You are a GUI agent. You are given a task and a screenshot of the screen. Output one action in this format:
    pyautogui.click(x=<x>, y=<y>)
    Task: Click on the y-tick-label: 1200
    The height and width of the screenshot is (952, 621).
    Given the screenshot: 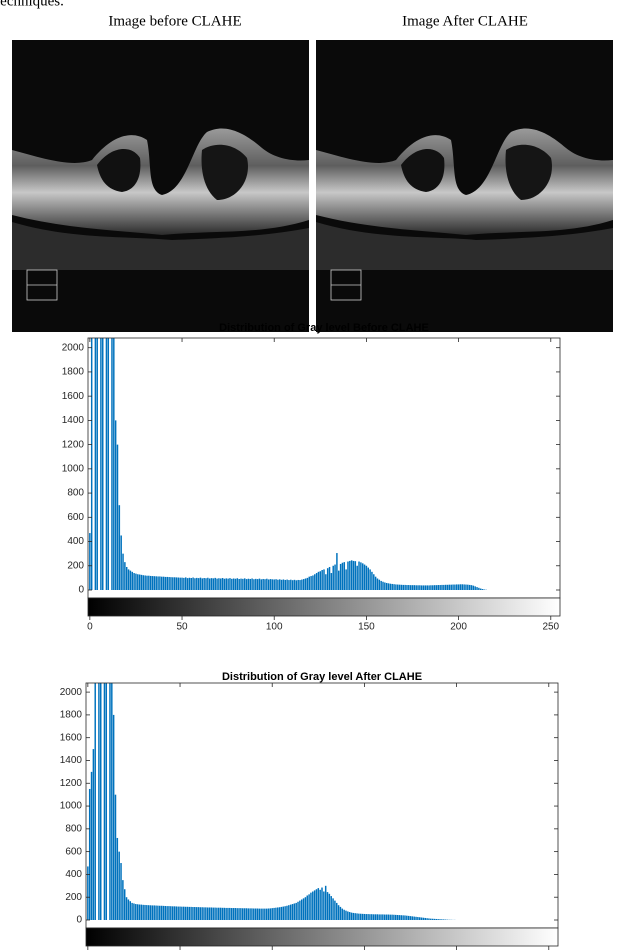 What is the action you would take?
    pyautogui.click(x=73, y=444)
    